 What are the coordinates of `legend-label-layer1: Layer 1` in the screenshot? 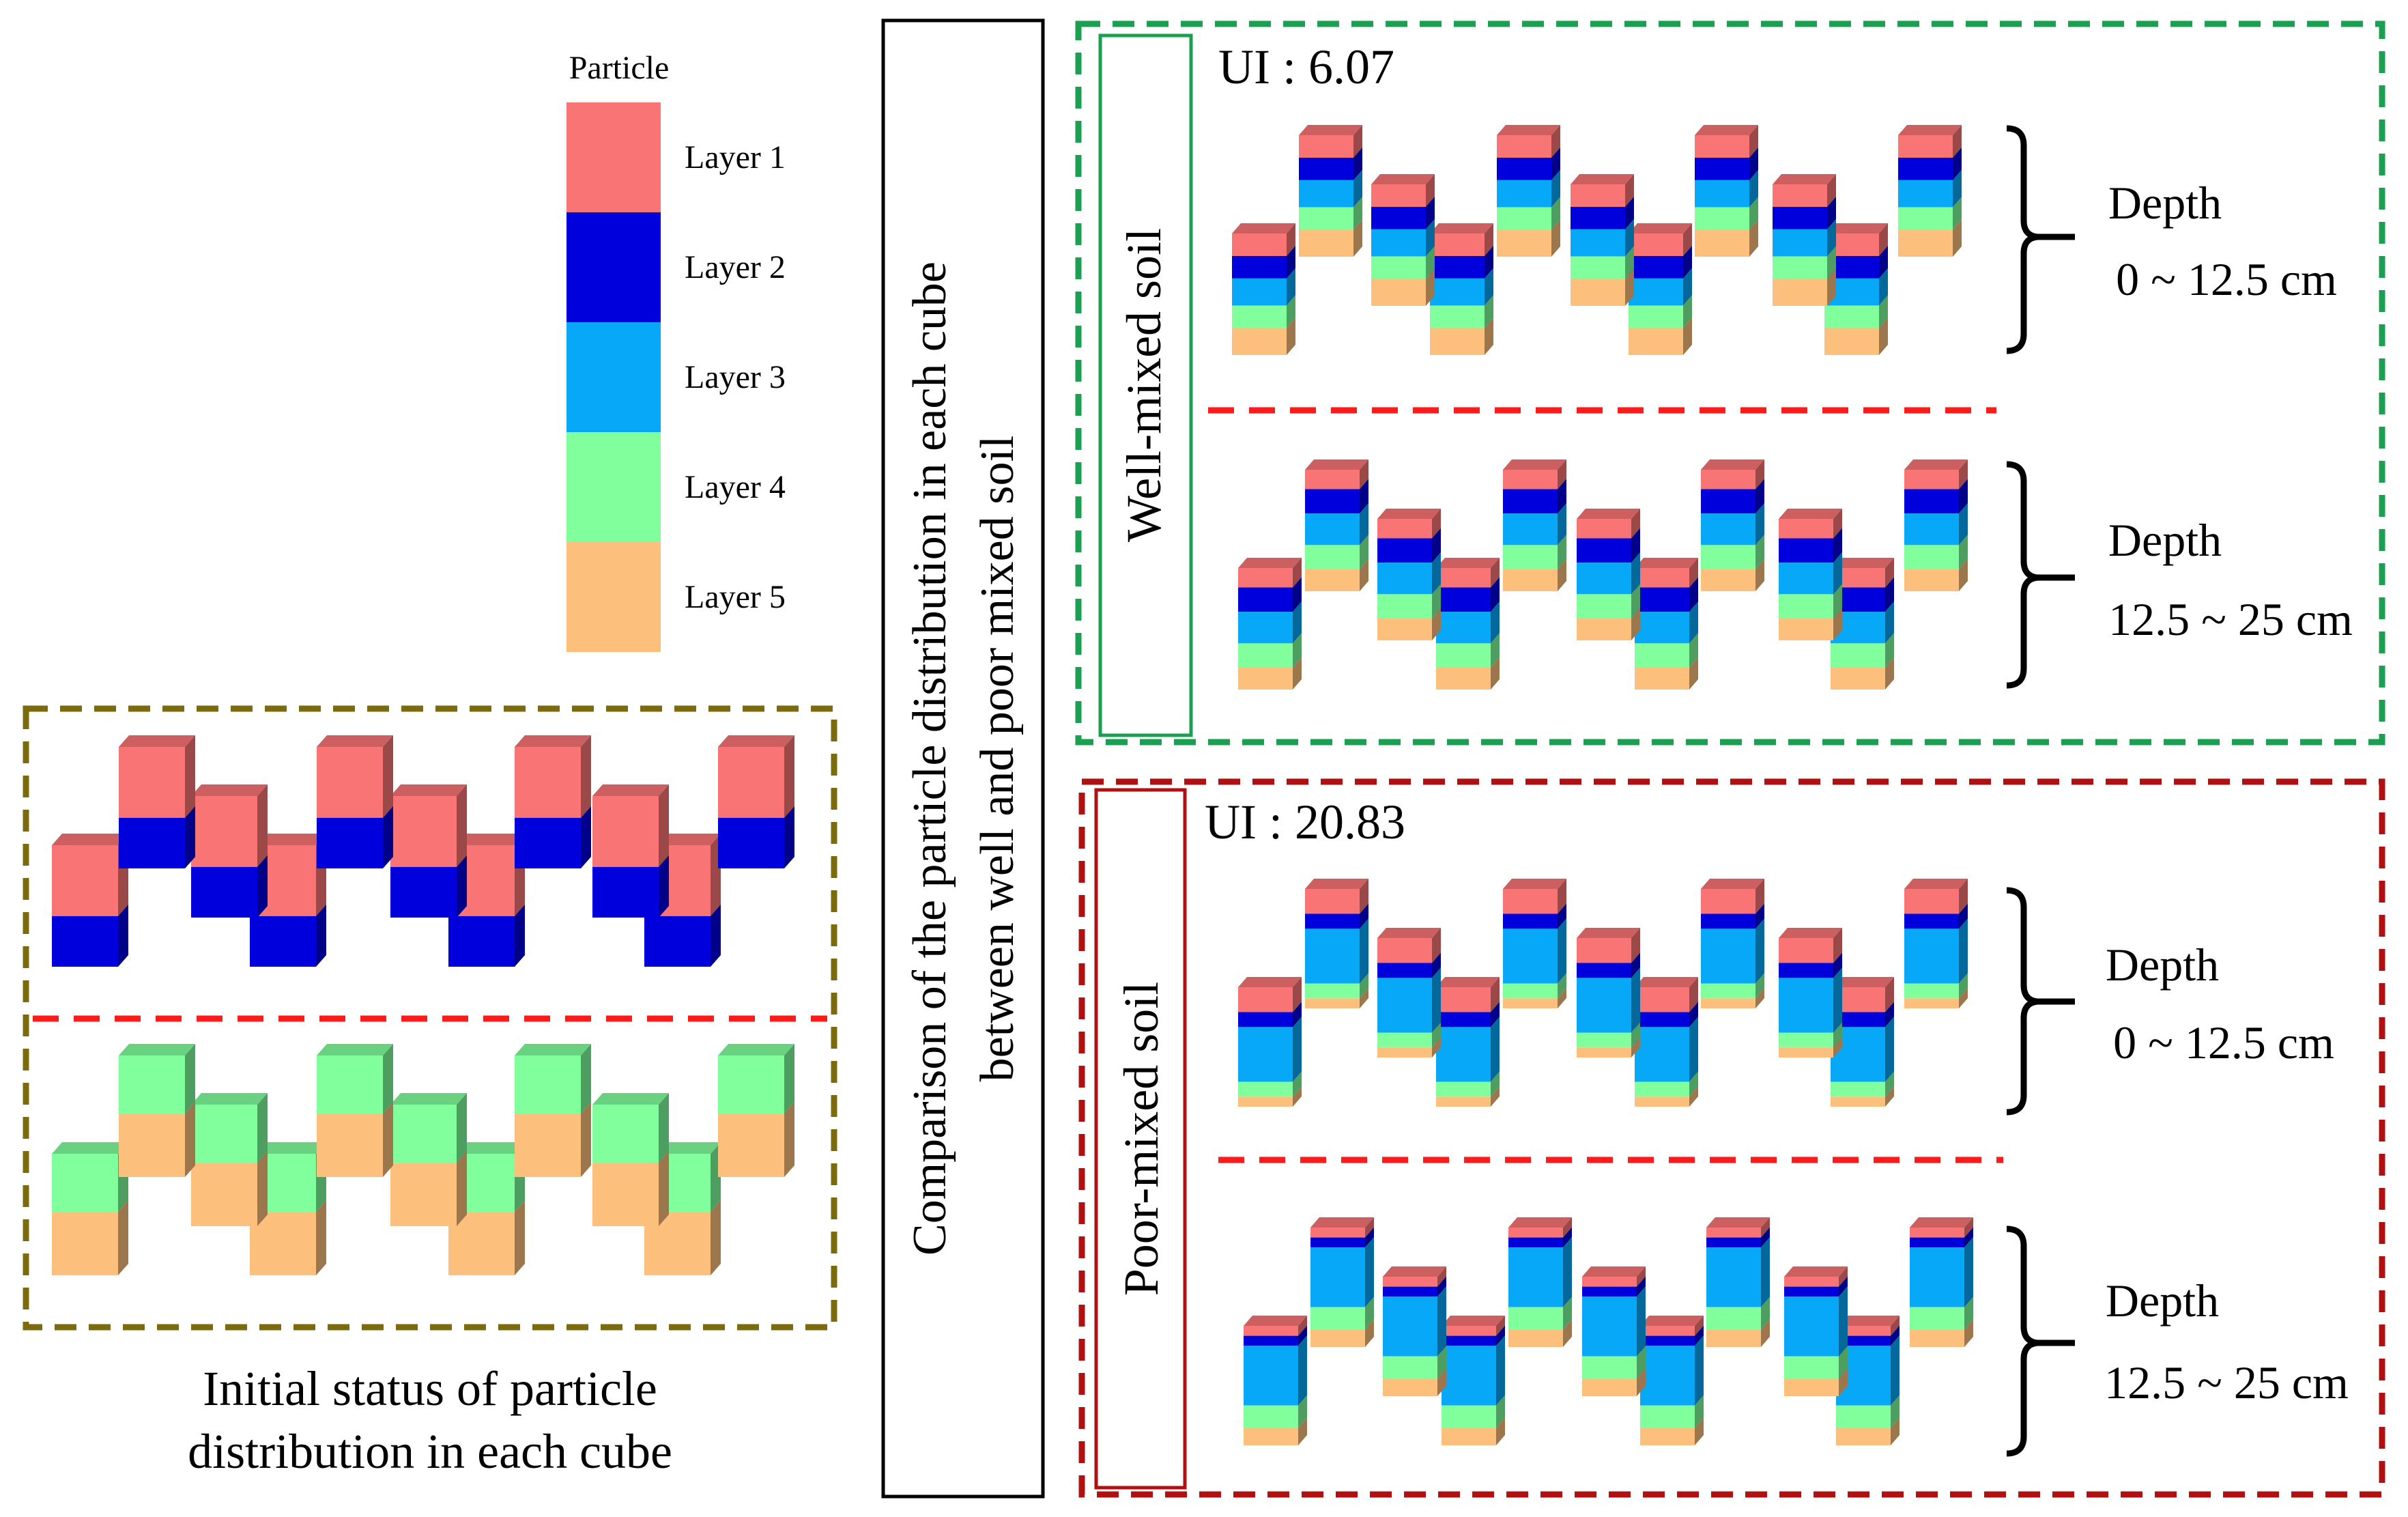 It's located at (735, 157).